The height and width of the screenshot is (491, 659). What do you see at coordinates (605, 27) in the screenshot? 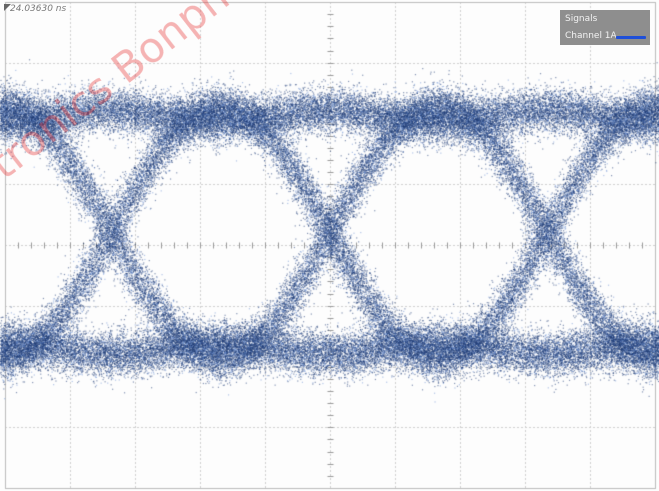
I see `legend: Signals Channel 1A` at bounding box center [605, 27].